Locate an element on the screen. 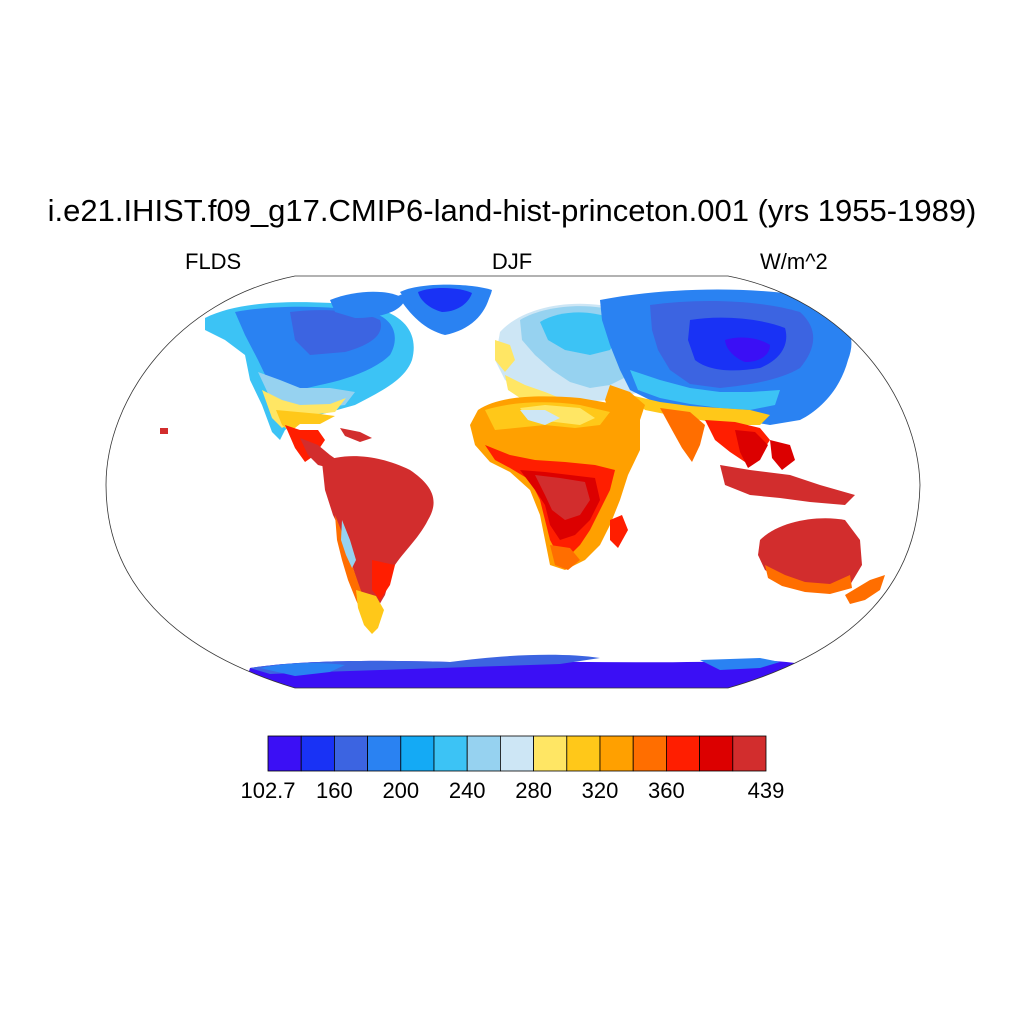 The image size is (1024, 1024). colorbar-tick-label: 320 is located at coordinates (600, 790).